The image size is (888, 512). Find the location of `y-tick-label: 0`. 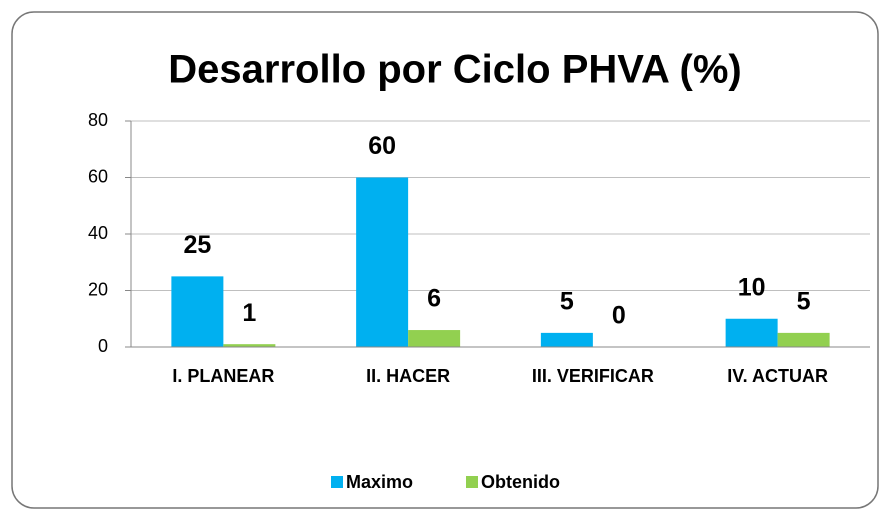

y-tick-label: 0 is located at coordinates (103, 346).